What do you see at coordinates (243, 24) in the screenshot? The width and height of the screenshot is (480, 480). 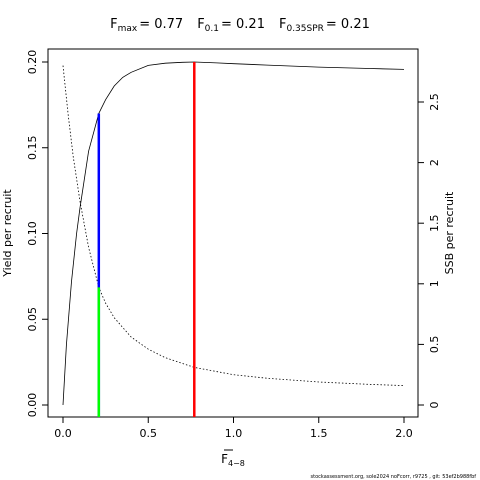 I see `f01-value: = 0.21` at bounding box center [243, 24].